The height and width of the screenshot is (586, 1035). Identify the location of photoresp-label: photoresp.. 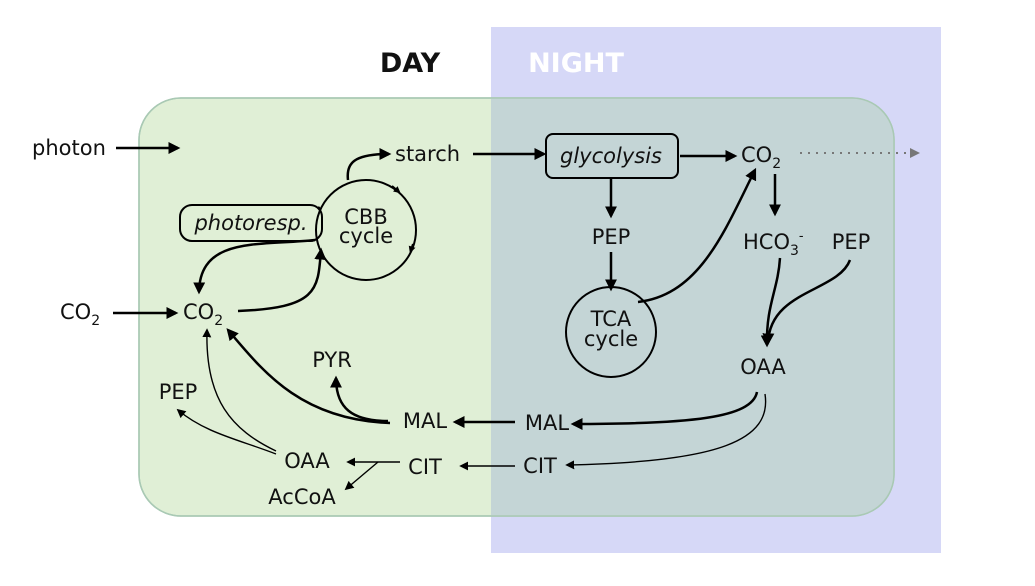
(250, 223).